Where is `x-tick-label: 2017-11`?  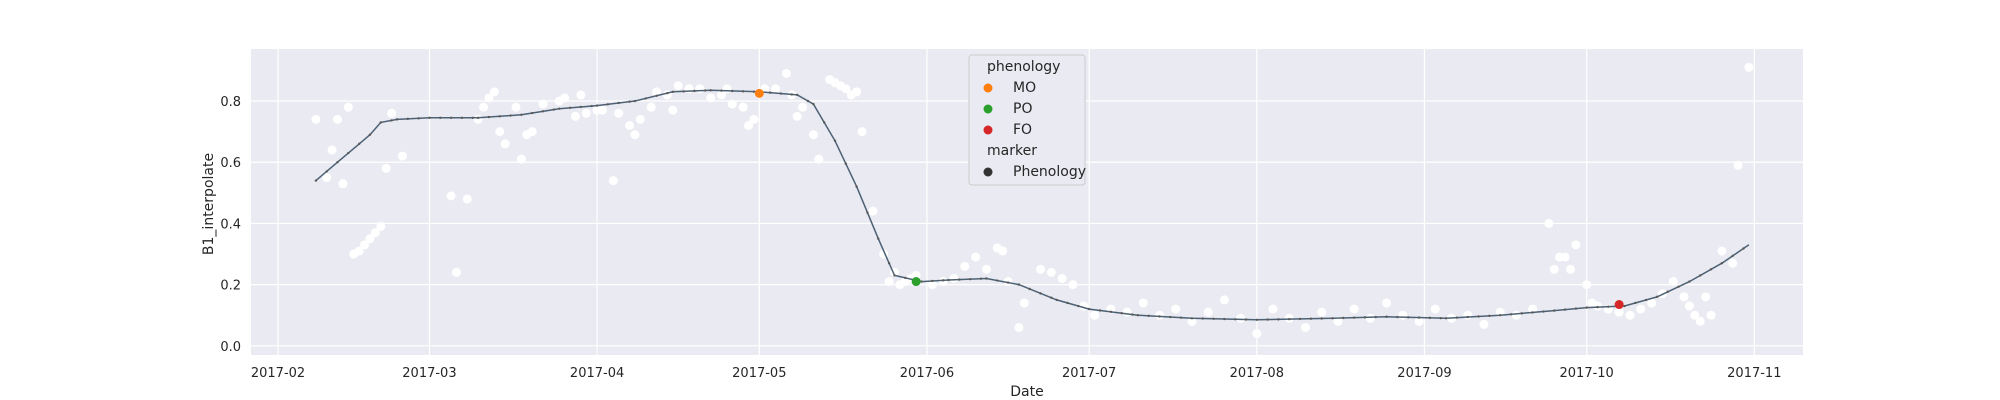 x-tick-label: 2017-11 is located at coordinates (1754, 373).